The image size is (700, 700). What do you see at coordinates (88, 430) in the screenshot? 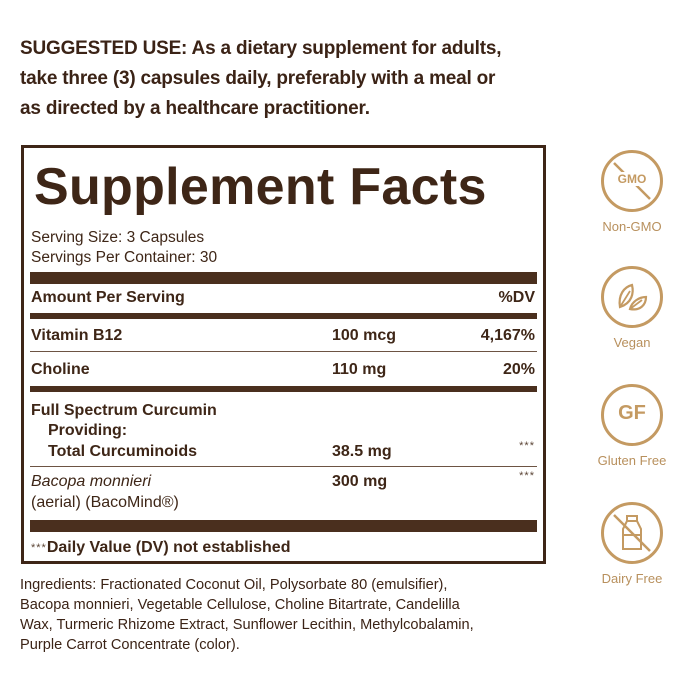
I see `curcumin-providing: Providing:` at bounding box center [88, 430].